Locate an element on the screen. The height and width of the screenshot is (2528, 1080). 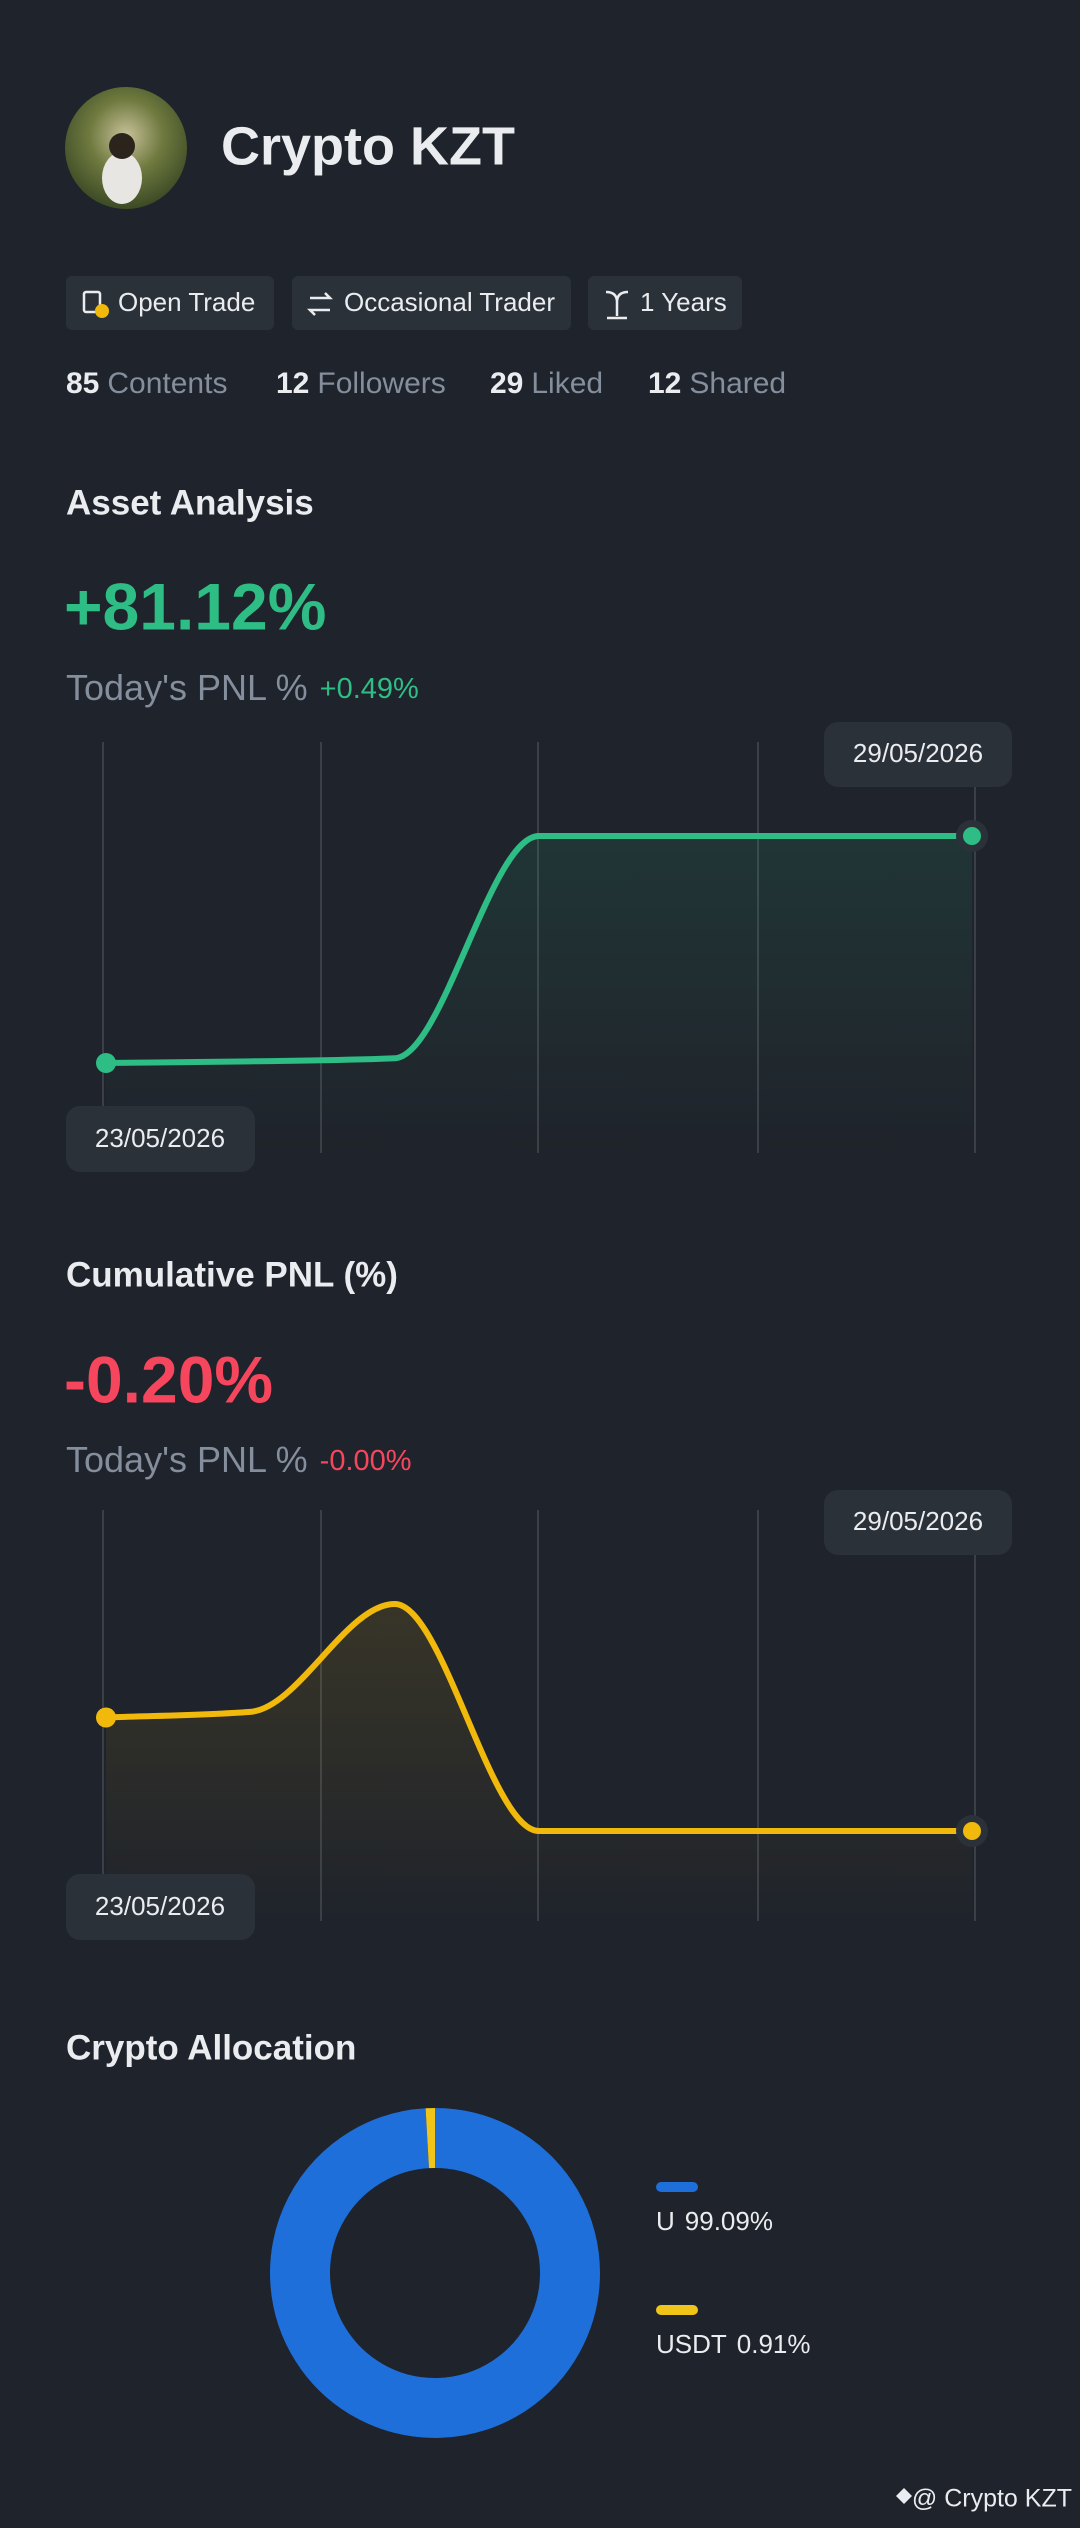
headline-value: +81.12% is located at coordinates (195, 606).